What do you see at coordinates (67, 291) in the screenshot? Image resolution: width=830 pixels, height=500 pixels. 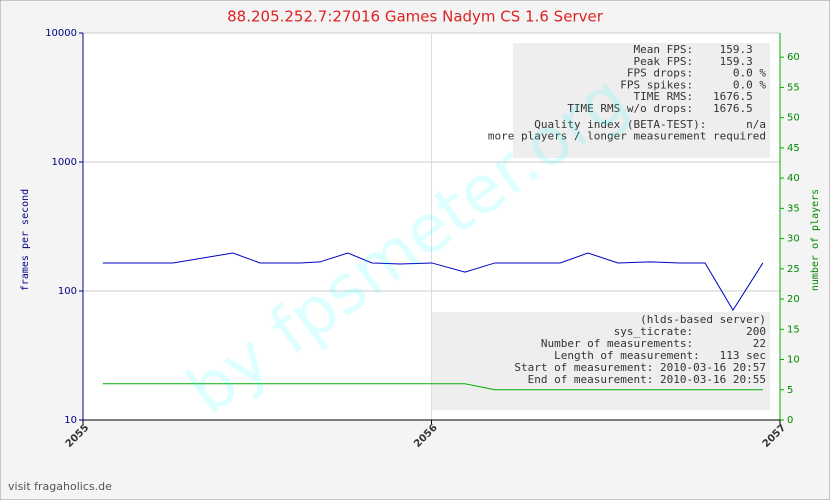 I see `y-tick-label: 100` at bounding box center [67, 291].